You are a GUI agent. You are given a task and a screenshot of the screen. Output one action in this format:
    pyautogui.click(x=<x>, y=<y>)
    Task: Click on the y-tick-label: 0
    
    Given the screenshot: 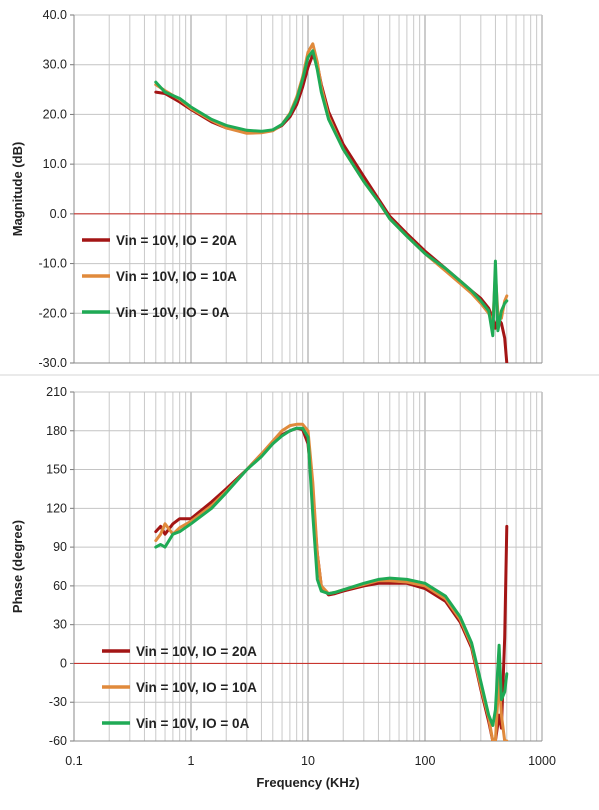 What is the action you would take?
    pyautogui.click(x=63, y=663)
    